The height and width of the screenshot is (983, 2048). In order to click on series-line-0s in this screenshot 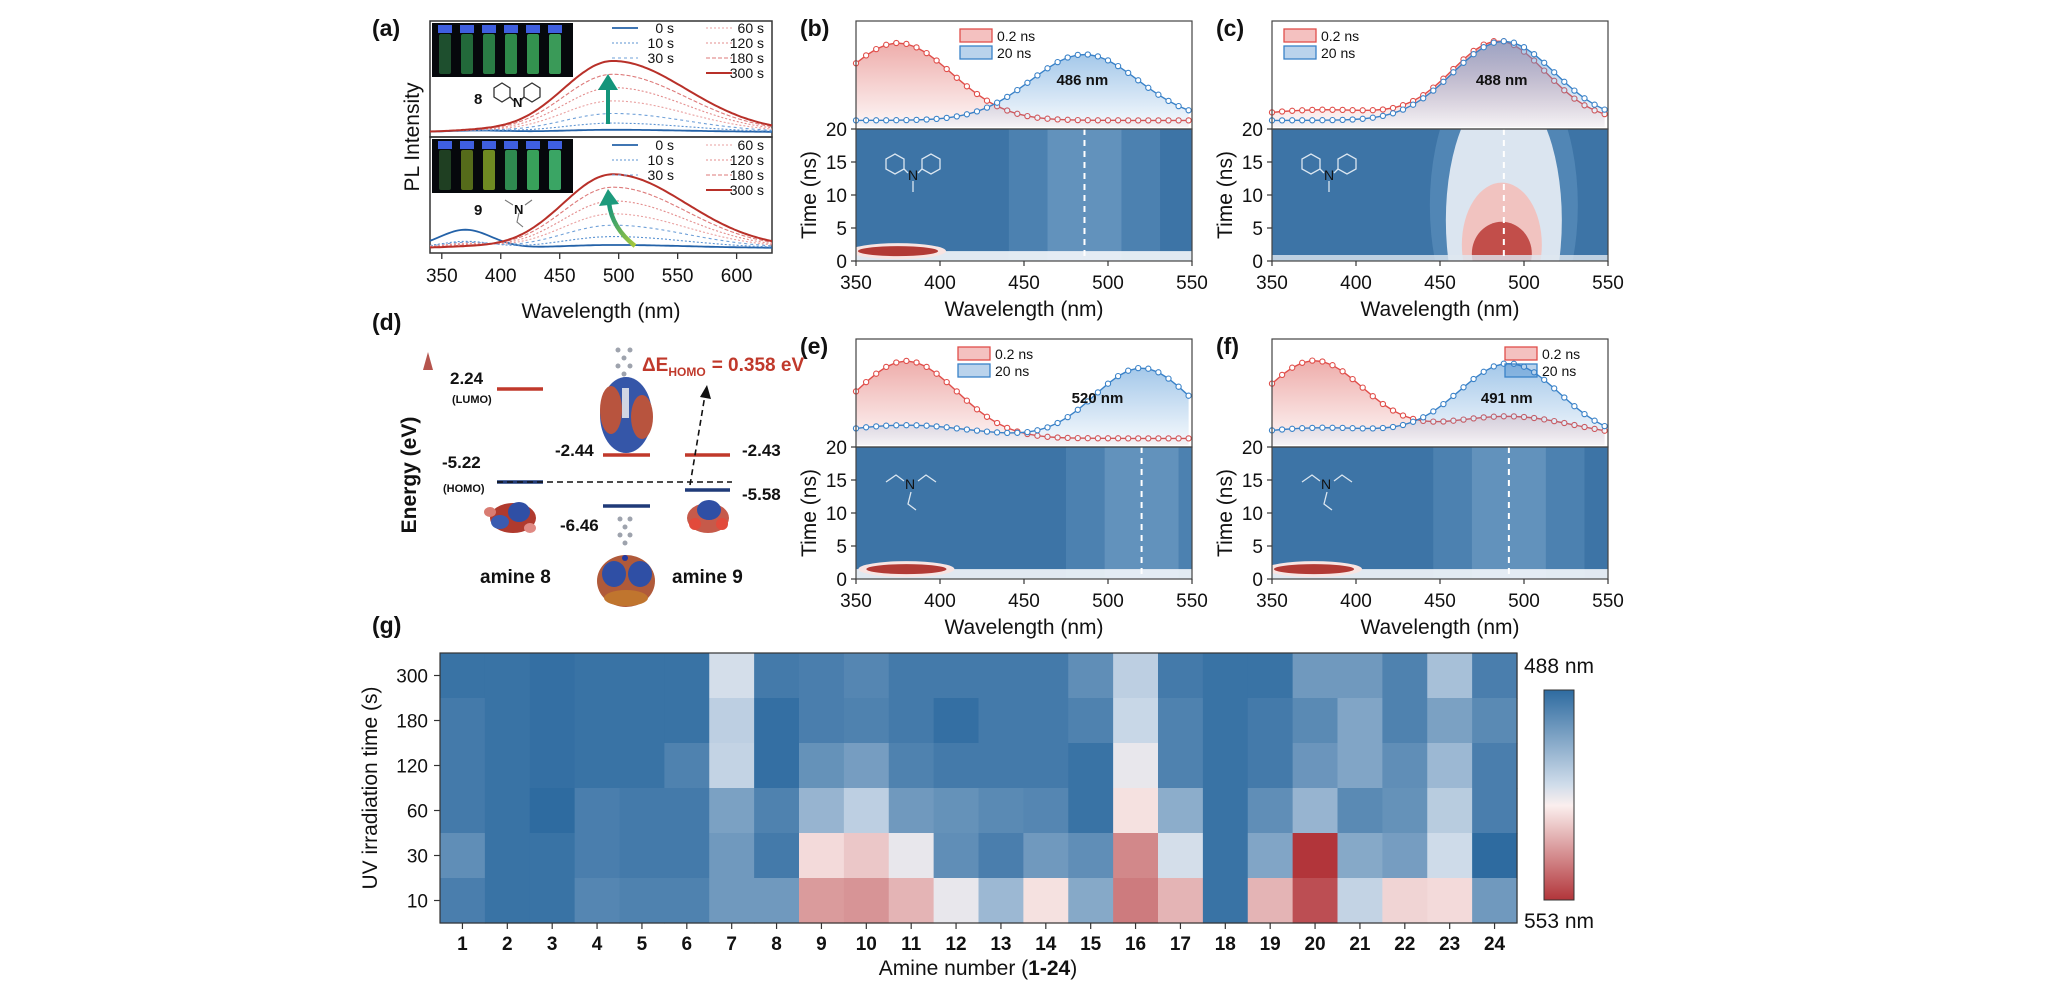, I will do `click(600, 130)`.